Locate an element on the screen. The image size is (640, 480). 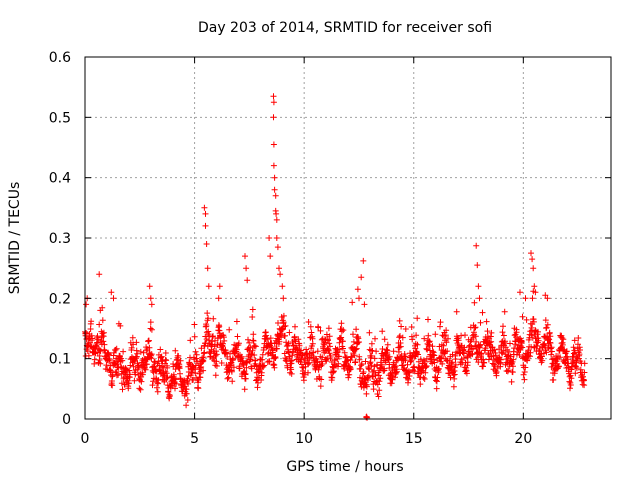
x-tick-label: 15 is located at coordinates (414, 439).